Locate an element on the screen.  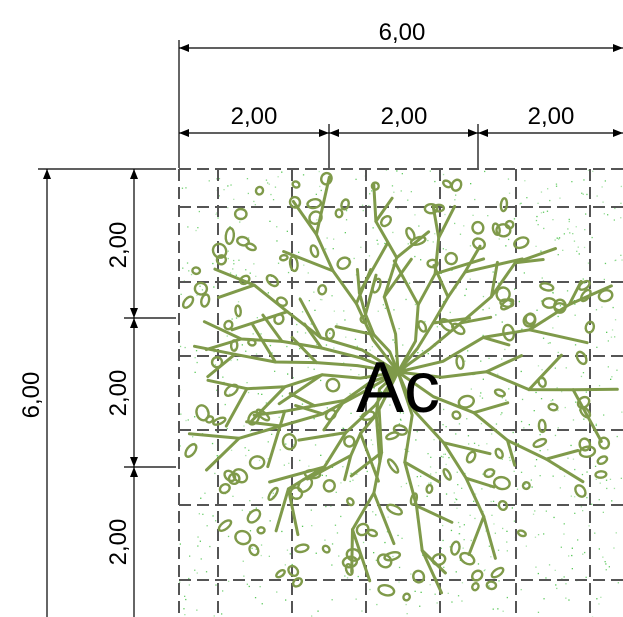
left-total-dimension: 6,00 is located at coordinates (31, 395).